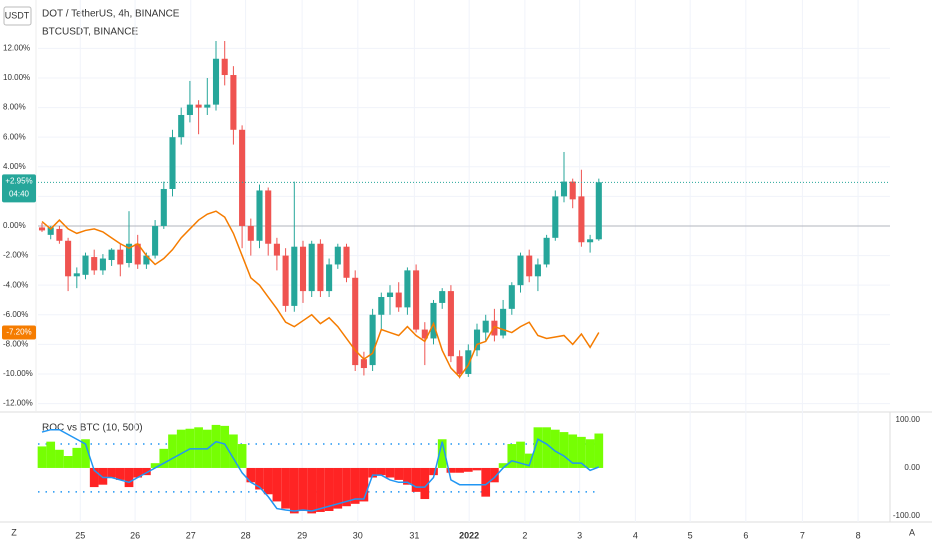  What do you see at coordinates (414, 535) in the screenshot?
I see `x-tick-label: 31` at bounding box center [414, 535].